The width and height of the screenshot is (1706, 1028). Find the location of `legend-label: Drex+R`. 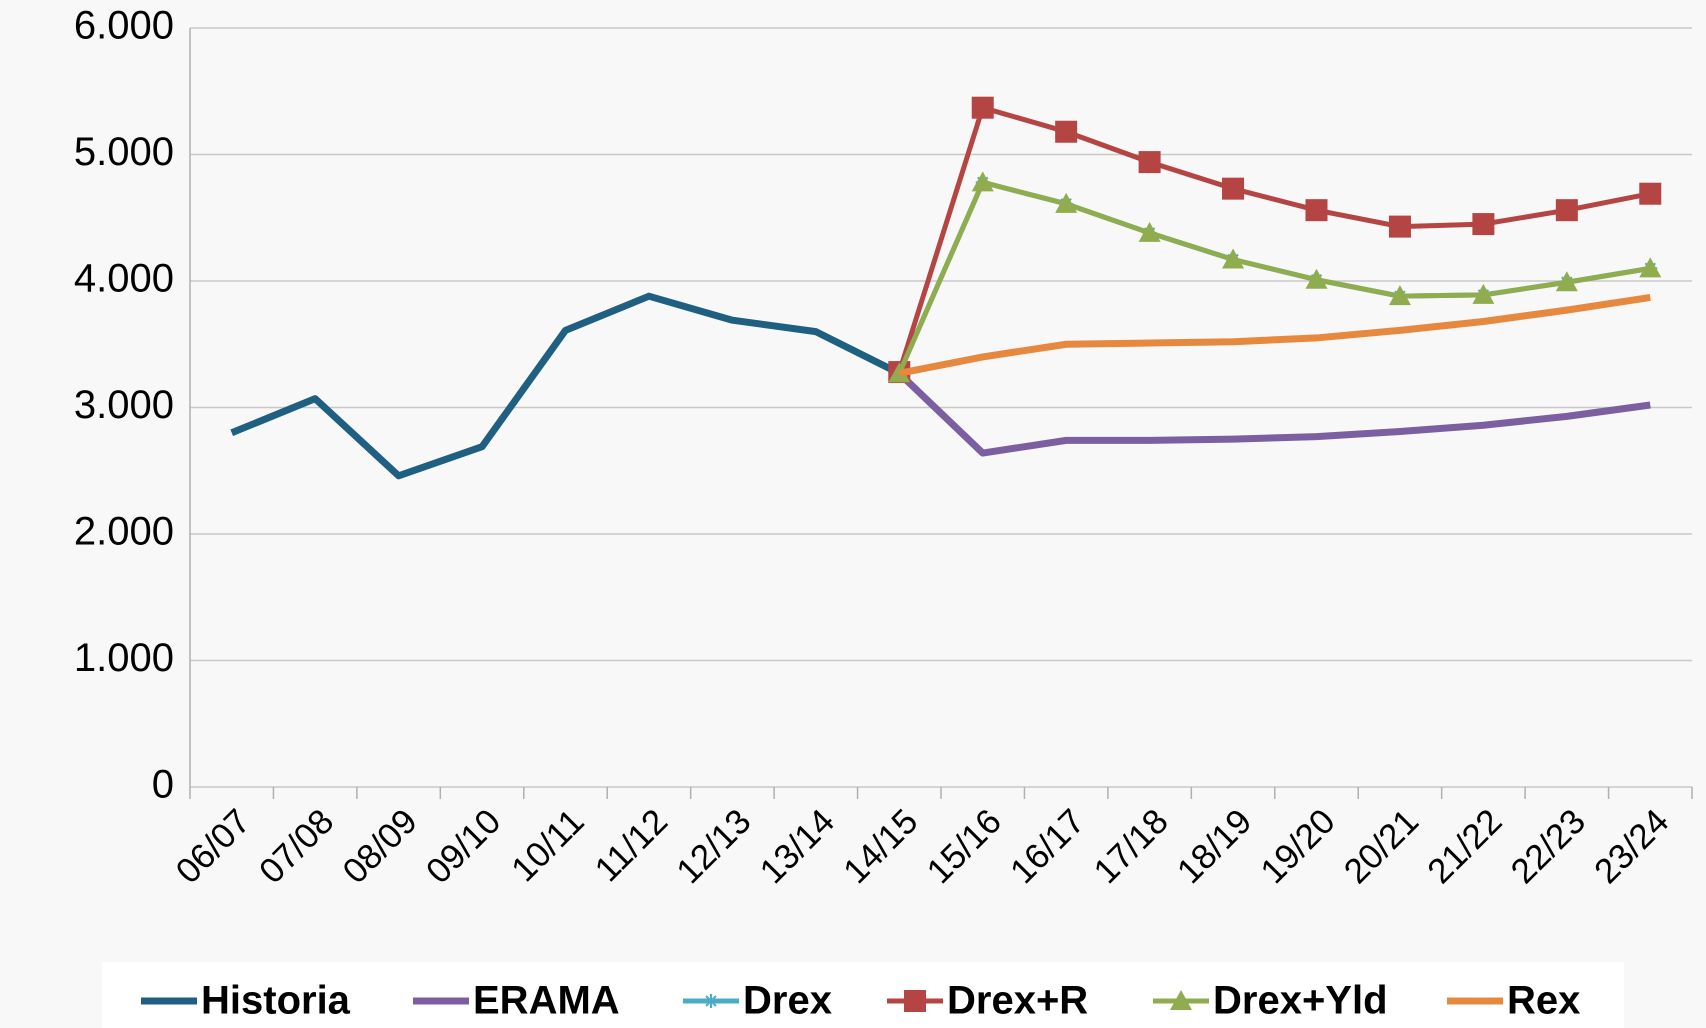

legend-label: Drex+R is located at coordinates (1017, 1001).